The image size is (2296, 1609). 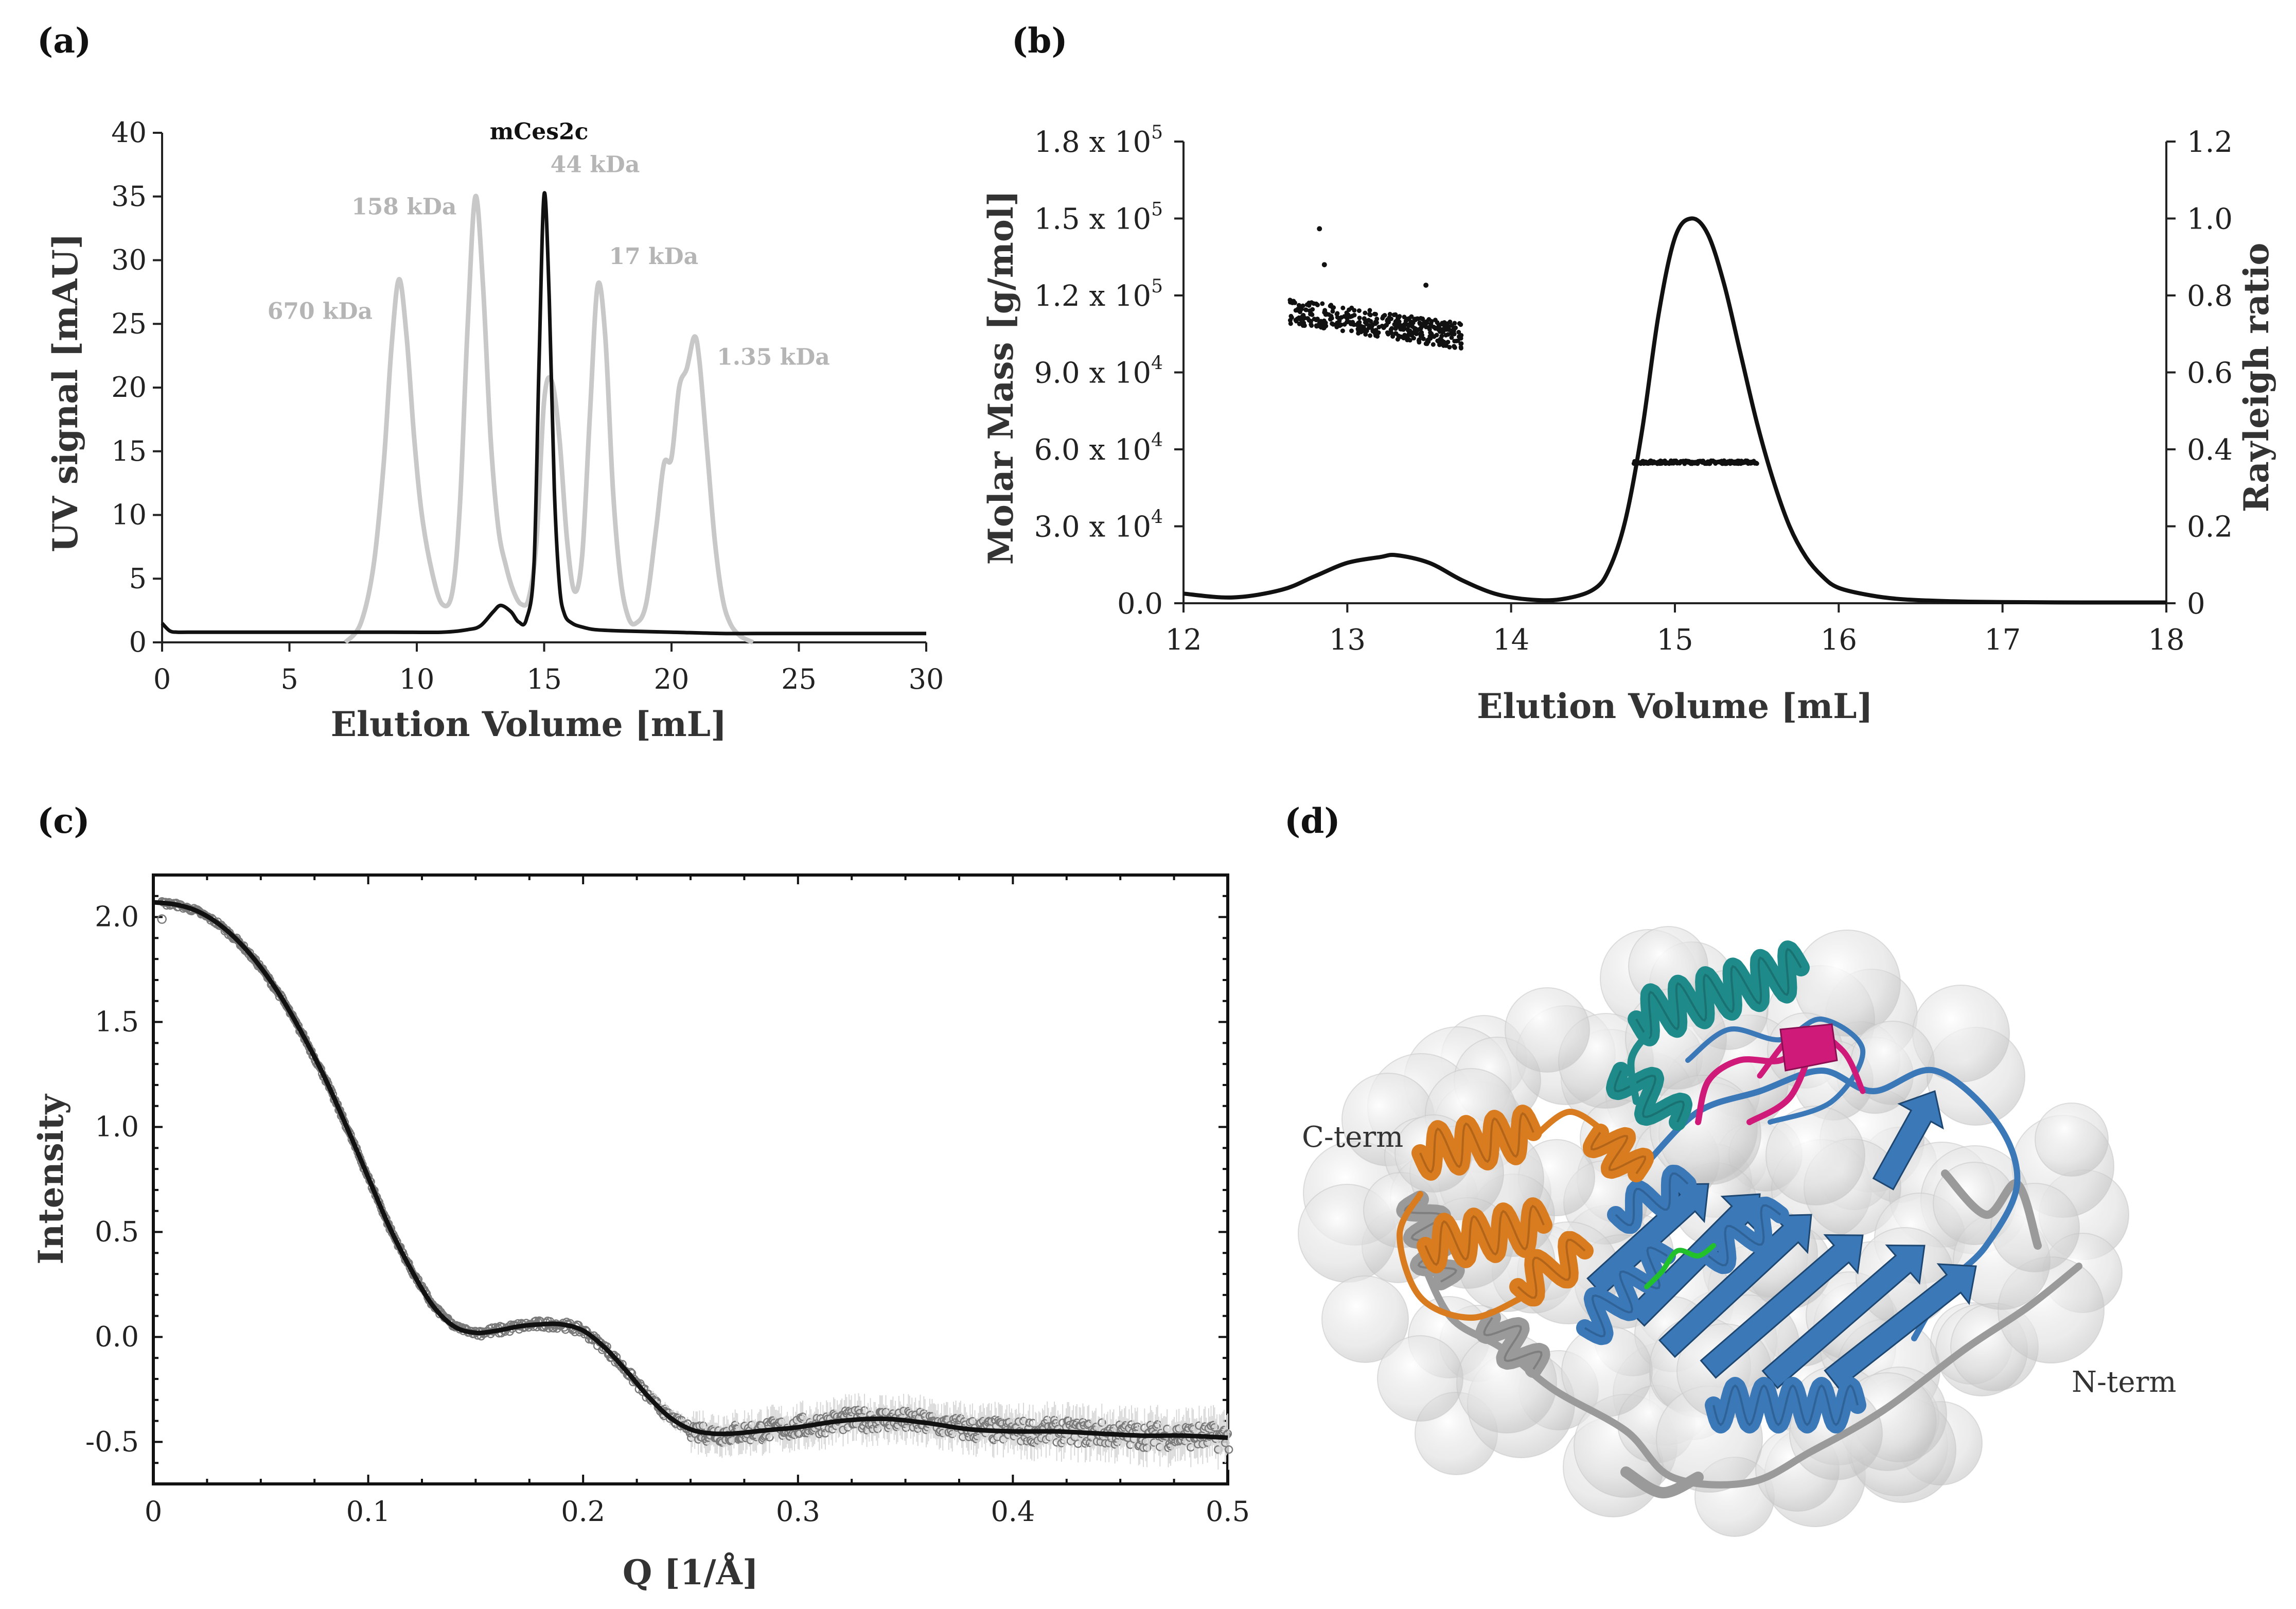 I want to click on y2-tick-label-b: 0.8, so click(x=2210, y=296).